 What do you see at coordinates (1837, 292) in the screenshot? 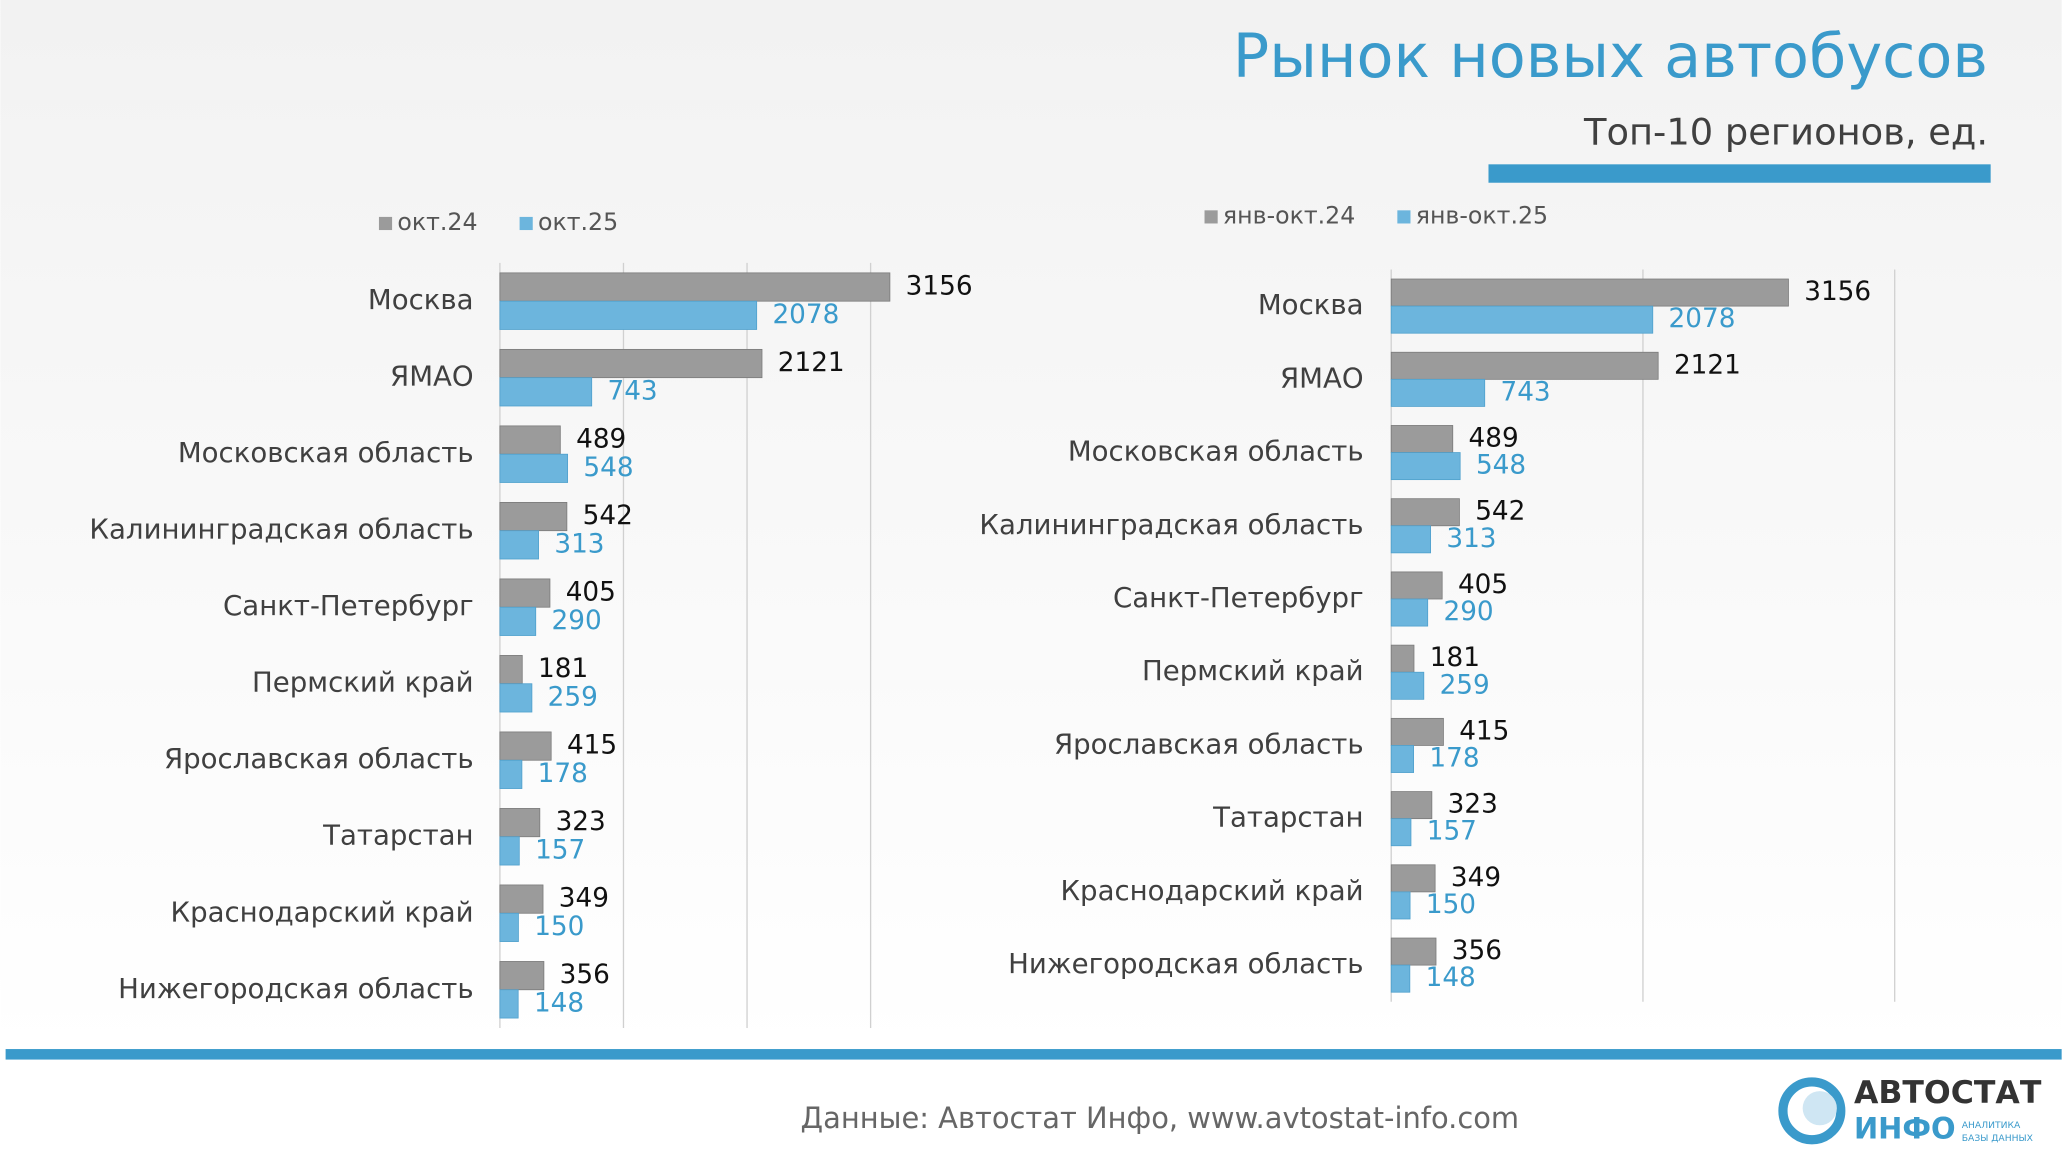
I see `value-label: 3156` at bounding box center [1837, 292].